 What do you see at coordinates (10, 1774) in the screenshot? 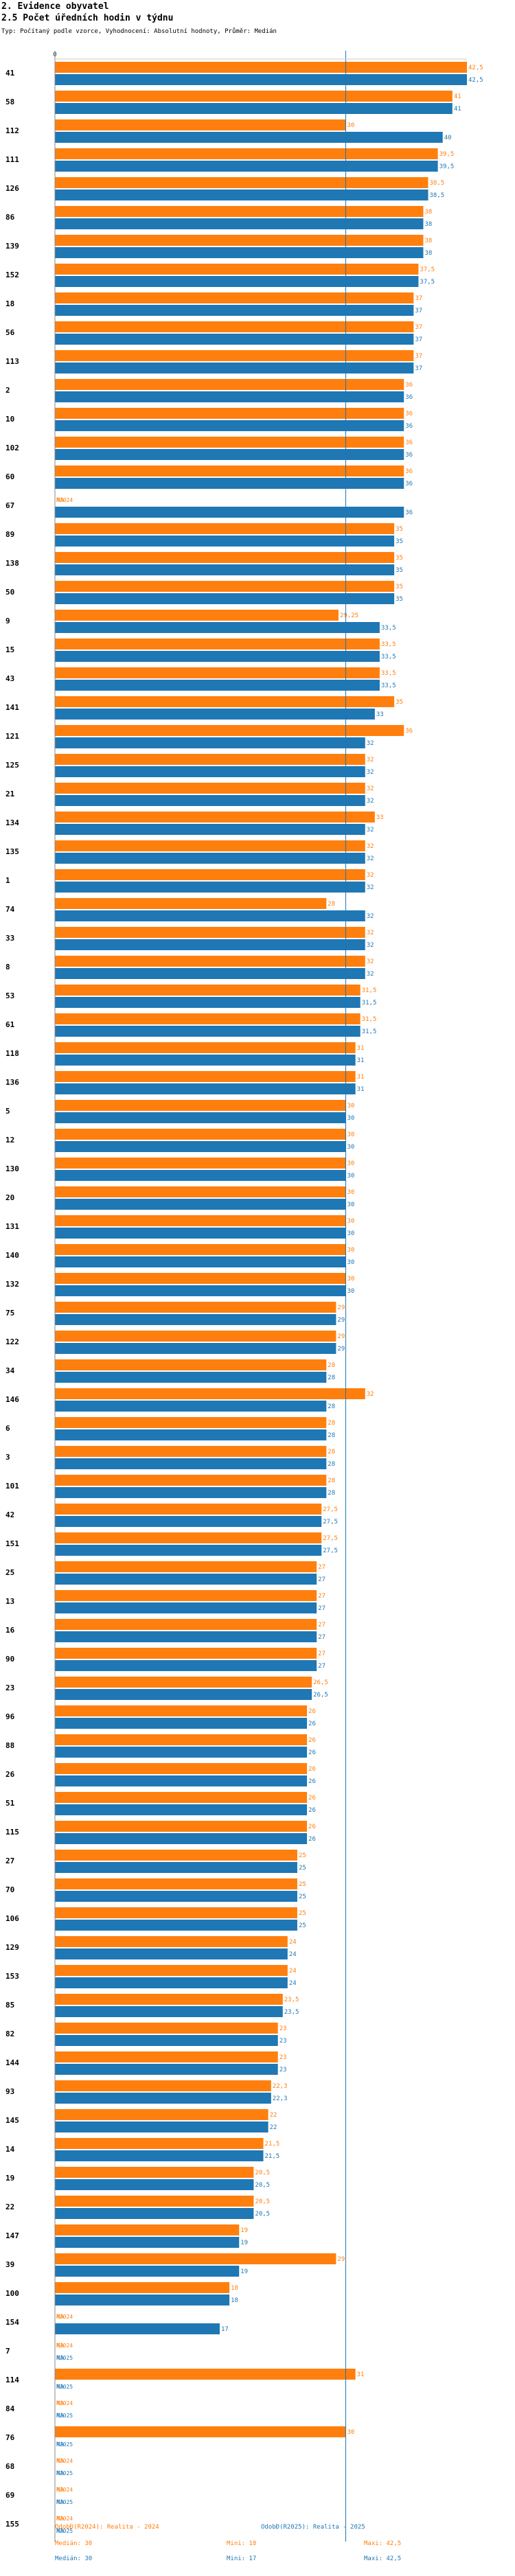
I see `category-label: 26` at bounding box center [10, 1774].